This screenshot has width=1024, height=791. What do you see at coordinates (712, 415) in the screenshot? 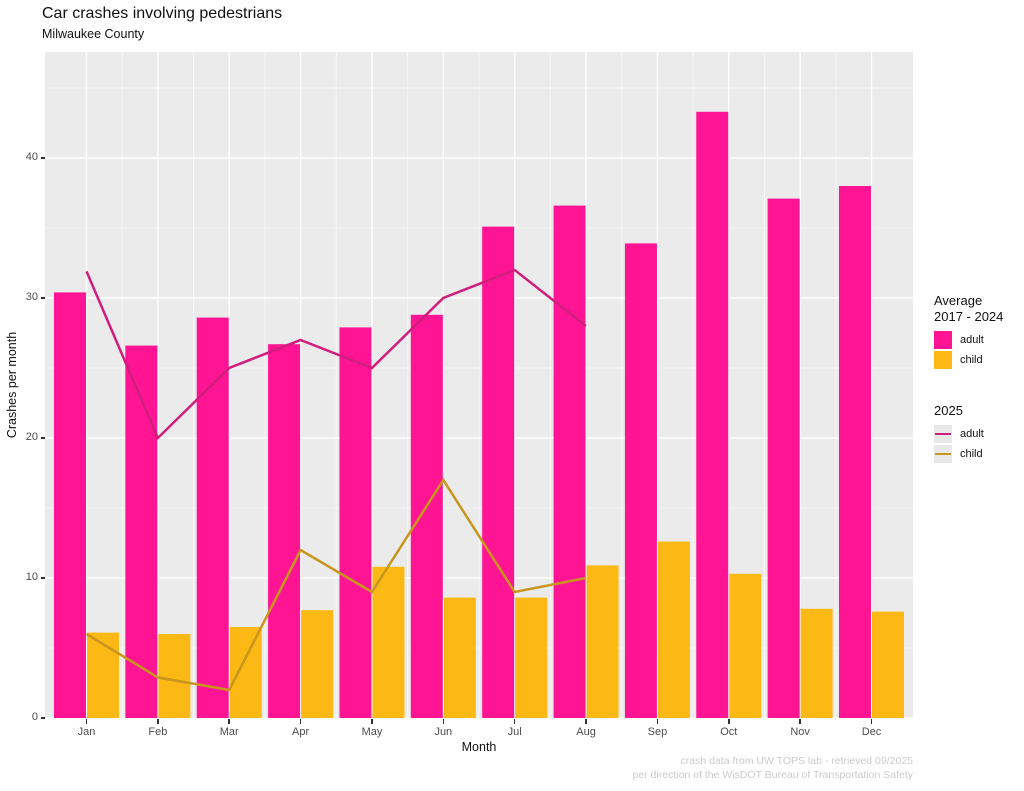
I see `bar-adult-oct` at bounding box center [712, 415].